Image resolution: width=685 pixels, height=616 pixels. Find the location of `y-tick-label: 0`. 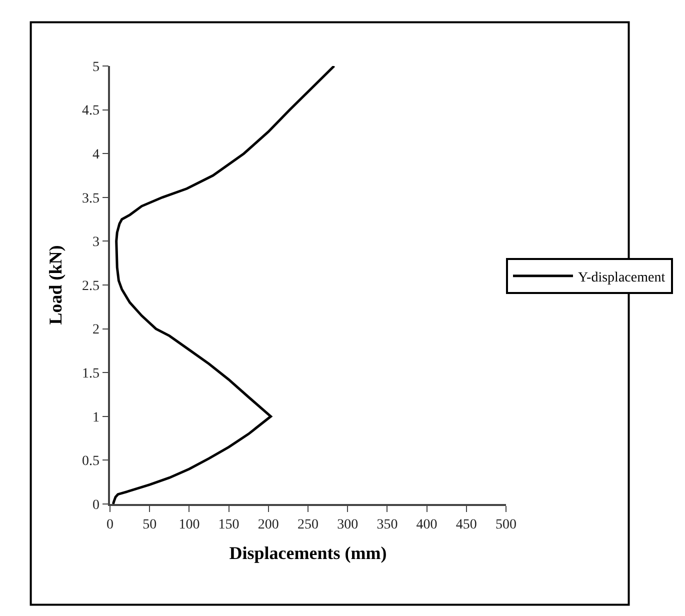

y-tick-label: 0 is located at coordinates (96, 505).